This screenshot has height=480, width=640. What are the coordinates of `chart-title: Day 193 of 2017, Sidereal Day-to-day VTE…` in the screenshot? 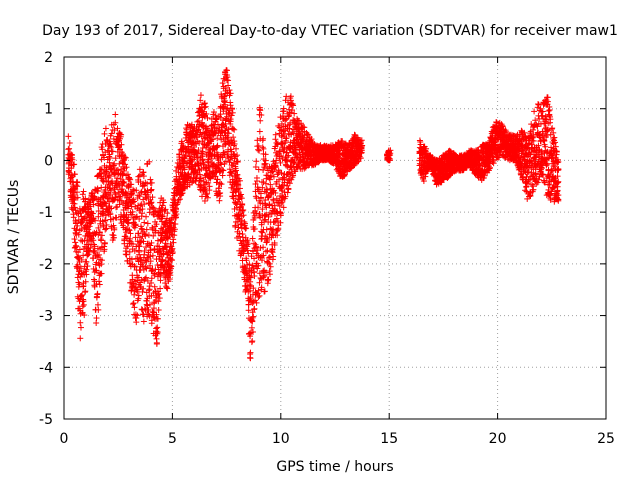 It's located at (330, 31).